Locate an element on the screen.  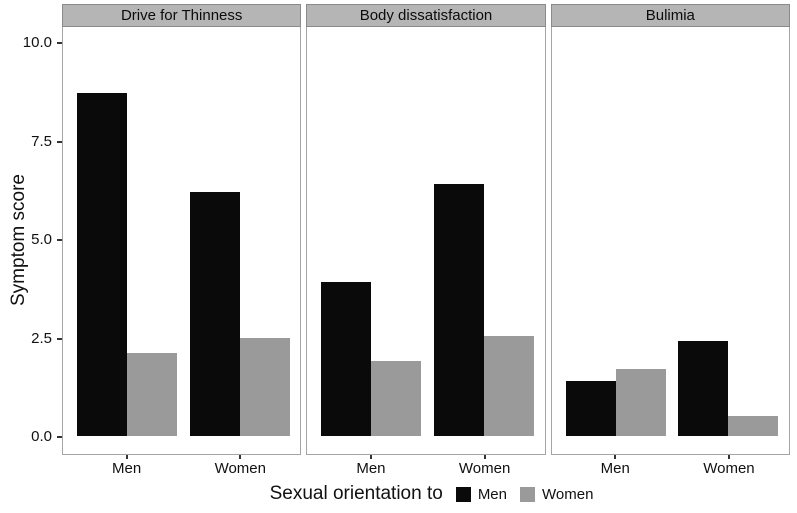
facet-title: Body dissatisfaction is located at coordinates (426, 15).